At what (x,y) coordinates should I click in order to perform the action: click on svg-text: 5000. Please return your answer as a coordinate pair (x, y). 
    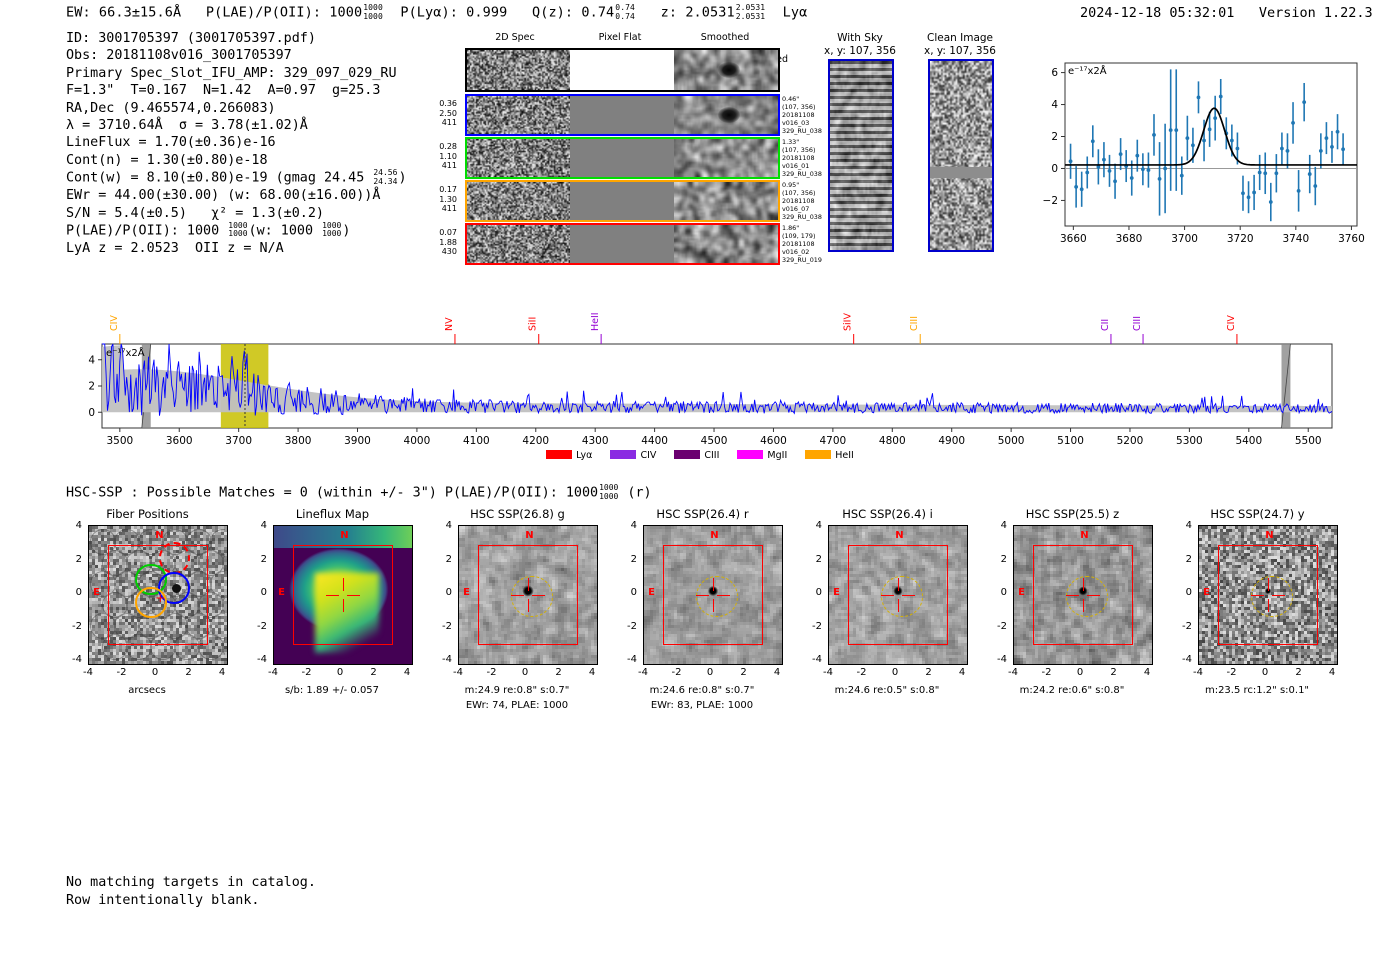
    Looking at the image, I should click on (1011, 441).